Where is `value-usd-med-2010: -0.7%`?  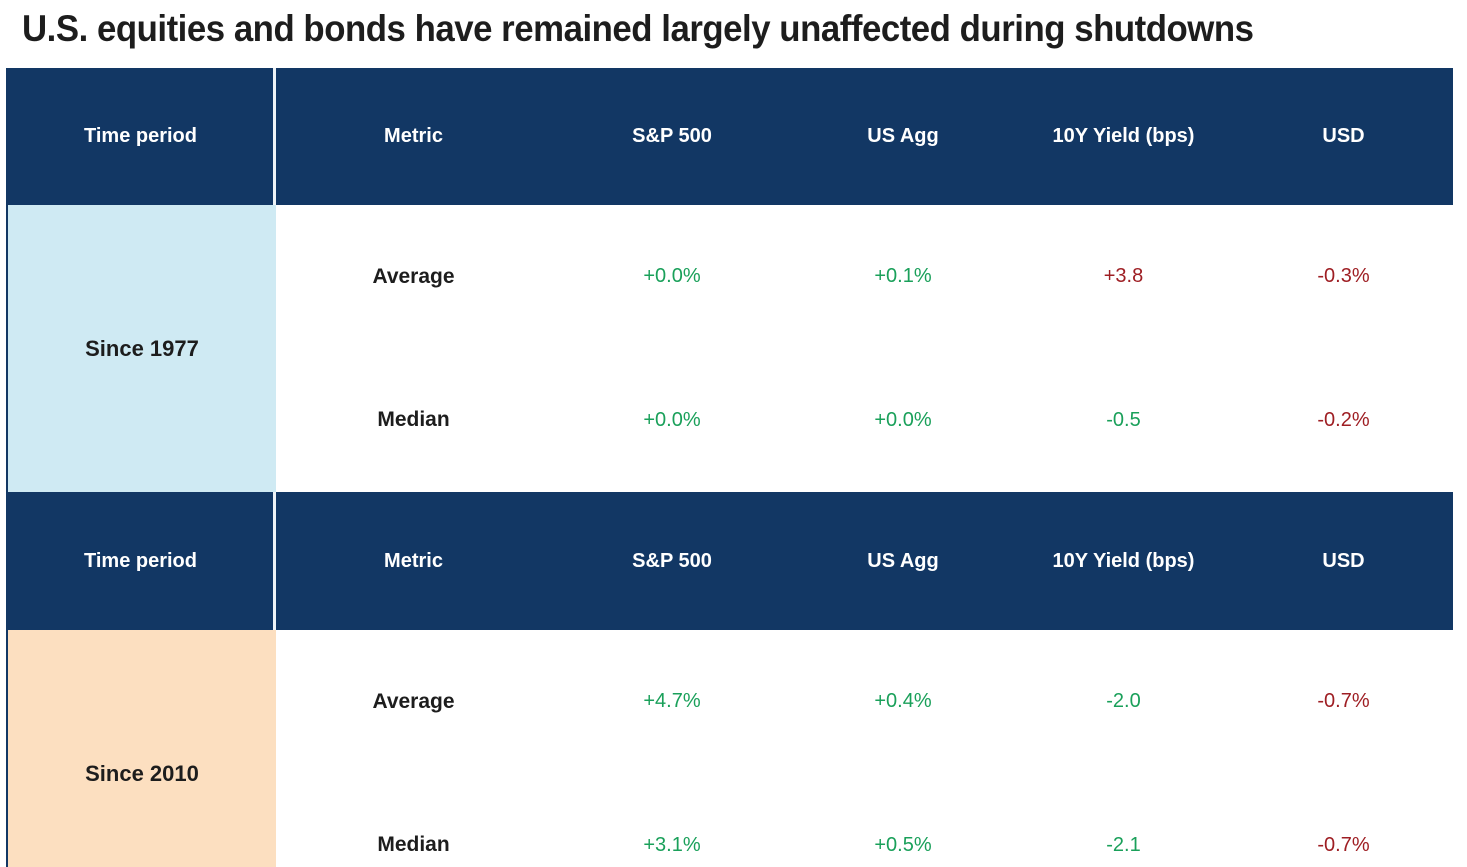 value-usd-med-2010: -0.7% is located at coordinates (1343, 844).